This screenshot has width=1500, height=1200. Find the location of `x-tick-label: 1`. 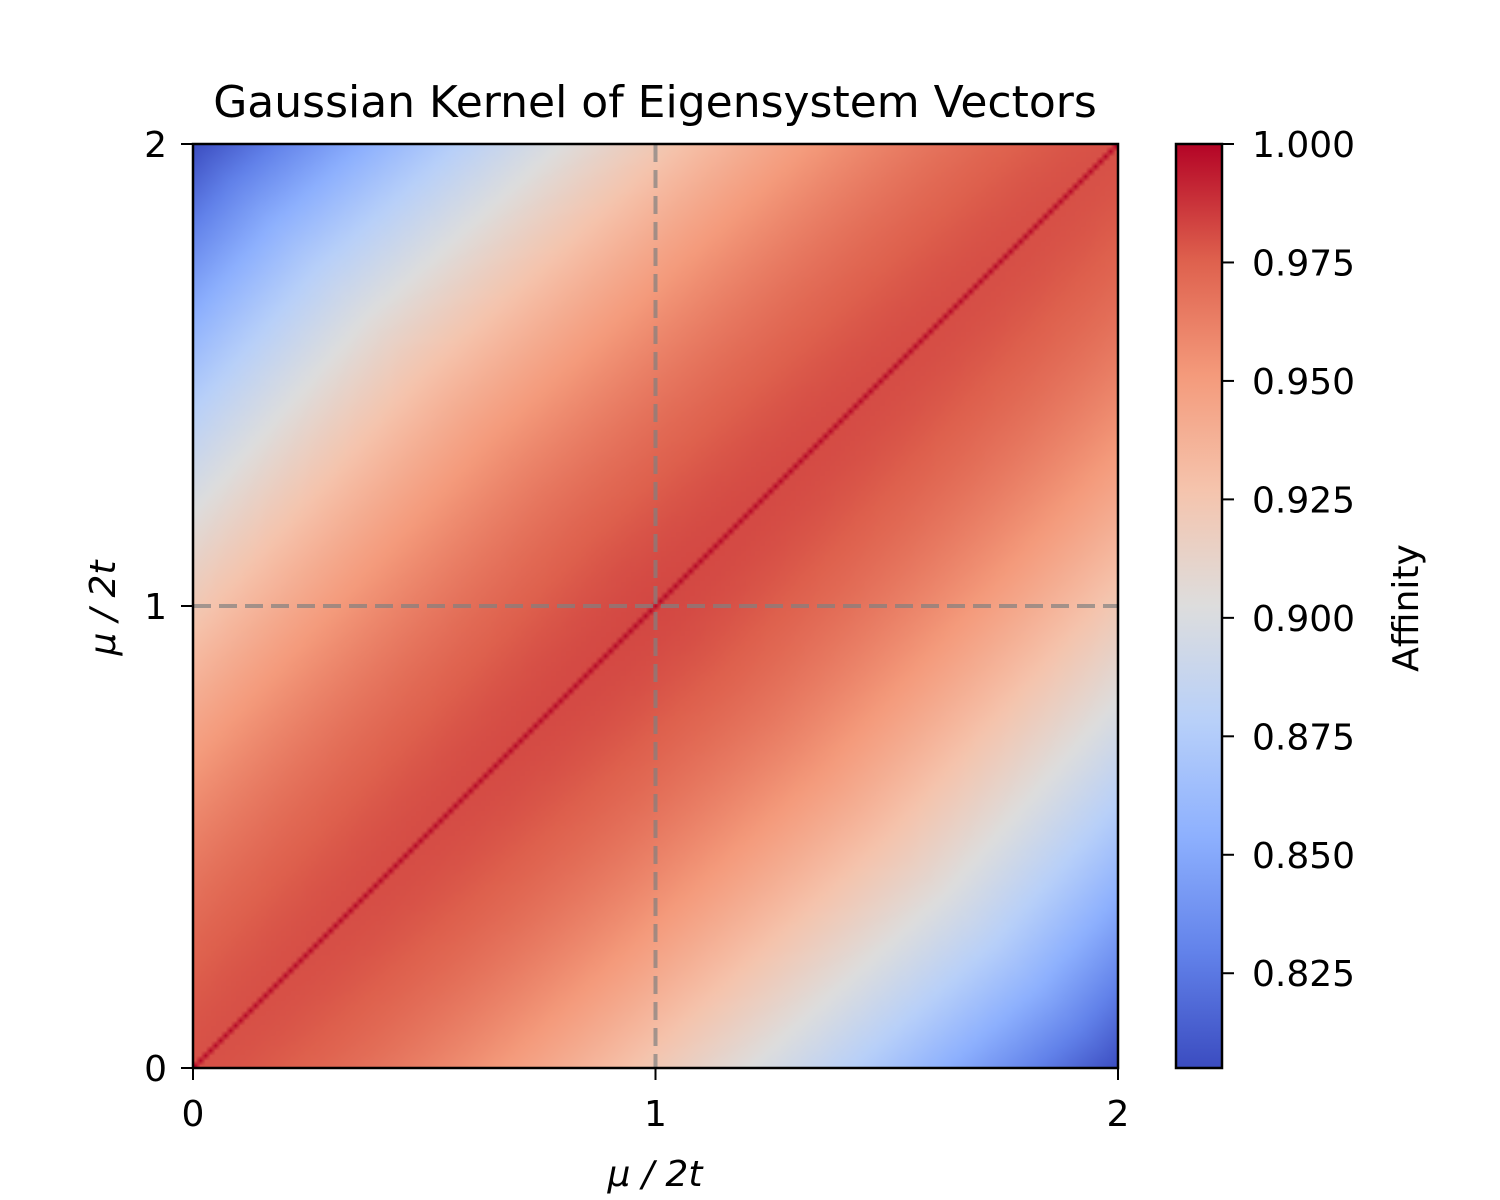

x-tick-label: 1 is located at coordinates (655, 1114).